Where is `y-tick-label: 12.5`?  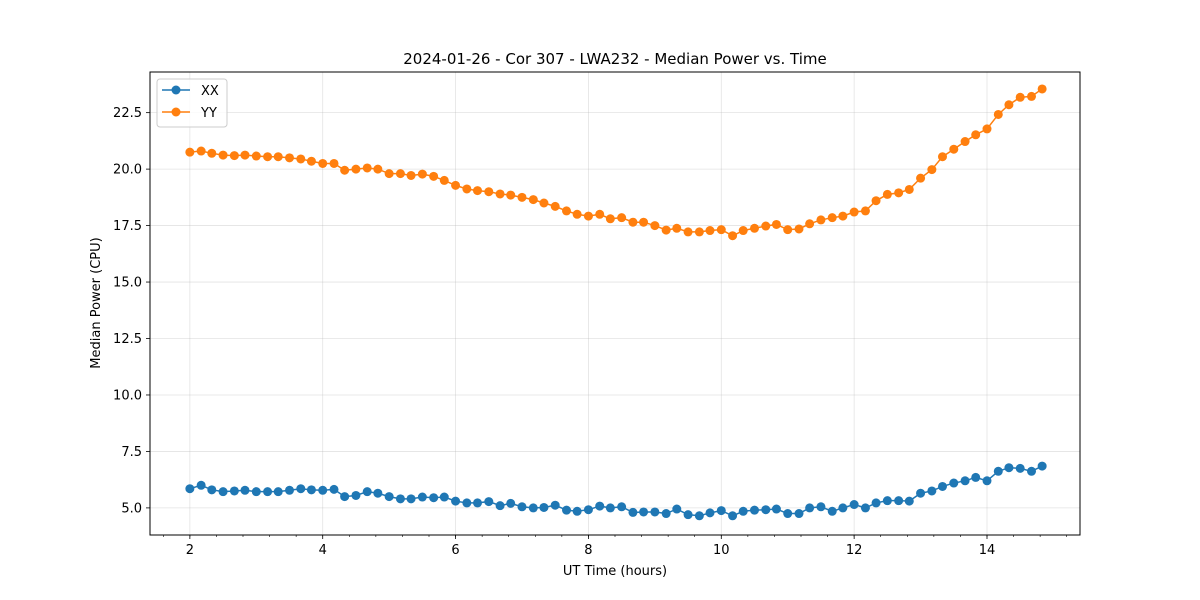 y-tick-label: 12.5 is located at coordinates (127, 339).